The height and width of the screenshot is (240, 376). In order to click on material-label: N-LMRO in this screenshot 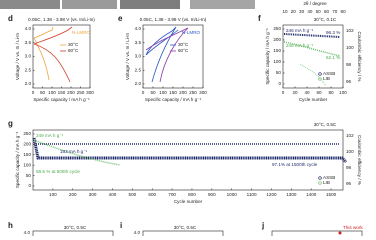, I will do `click(191, 32)`.